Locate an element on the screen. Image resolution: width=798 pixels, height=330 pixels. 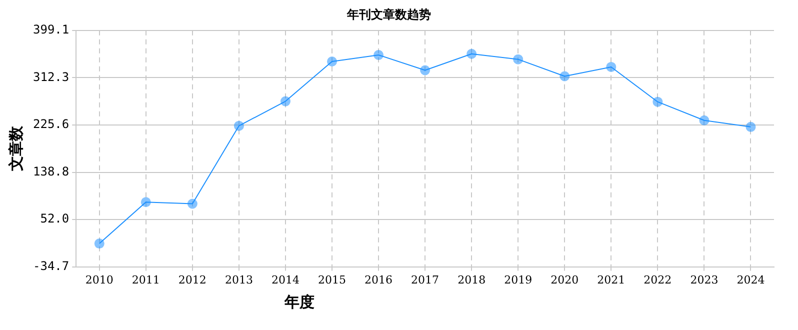
x-tick-label: 2011 is located at coordinates (146, 279).